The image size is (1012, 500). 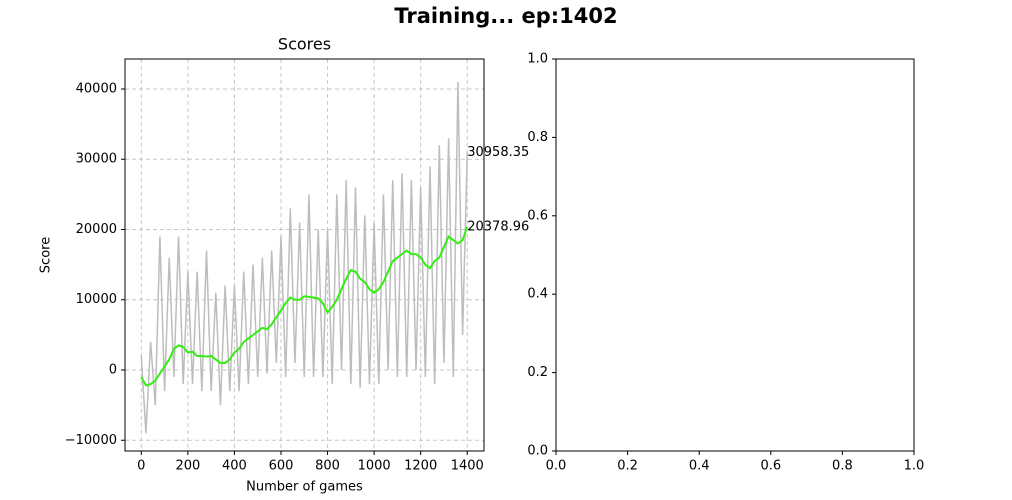 What do you see at coordinates (537, 59) in the screenshot?
I see `y-tick-label: 1.0` at bounding box center [537, 59].